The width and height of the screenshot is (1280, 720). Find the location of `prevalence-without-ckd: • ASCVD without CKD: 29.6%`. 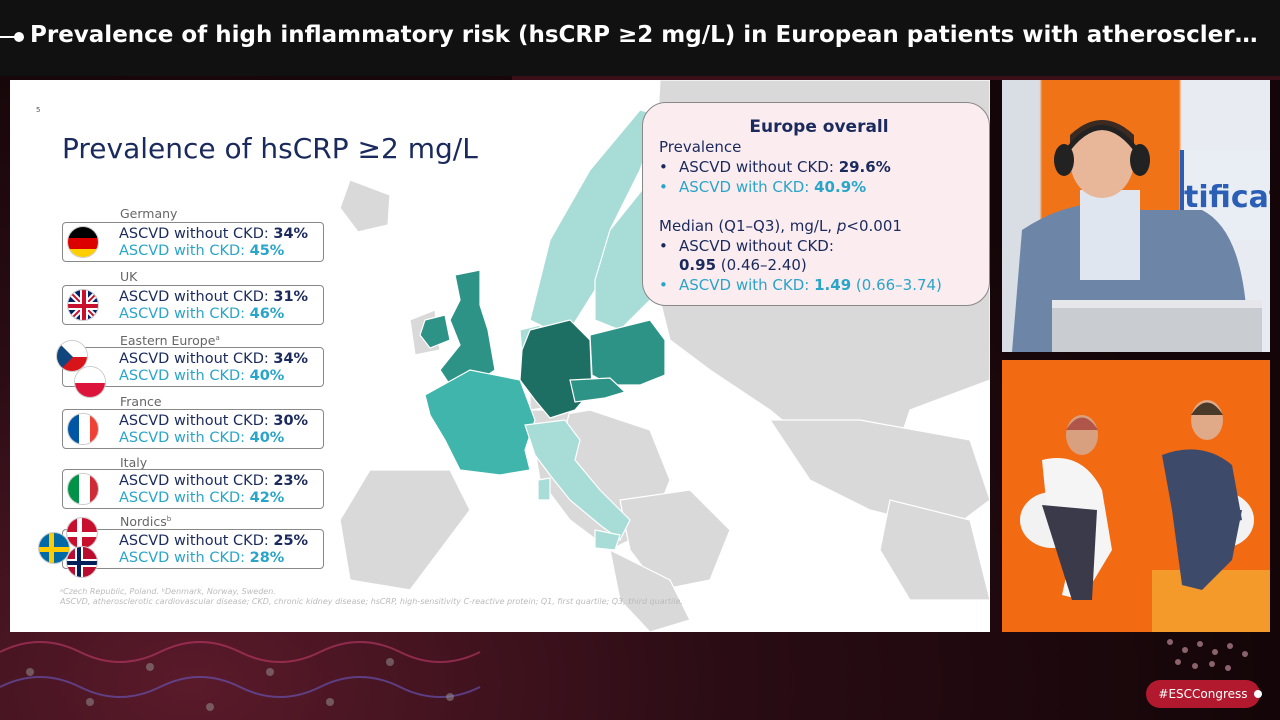

prevalence-without-ckd: • ASCVD without CKD: 29.6% is located at coordinates (775, 167).